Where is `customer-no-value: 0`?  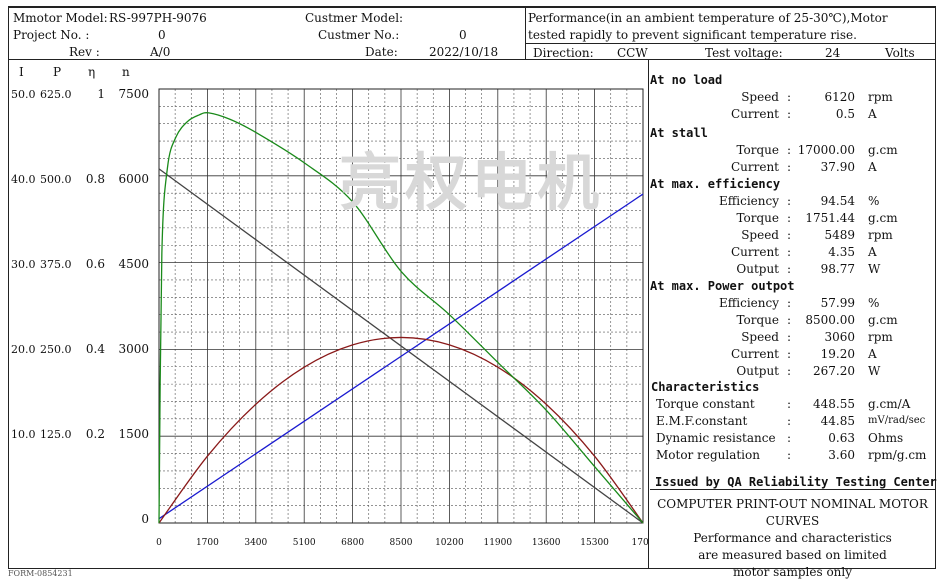
customer-no-value: 0 is located at coordinates (463, 35).